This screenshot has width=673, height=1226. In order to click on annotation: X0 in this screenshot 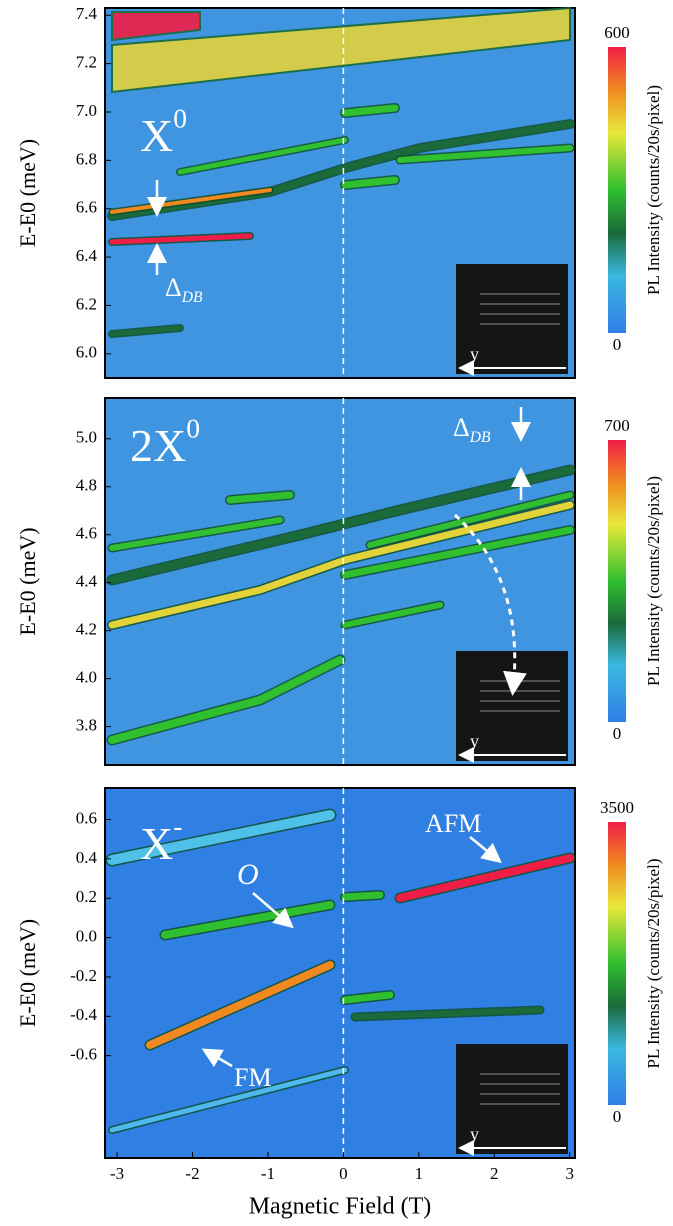, I will do `click(163, 132)`.